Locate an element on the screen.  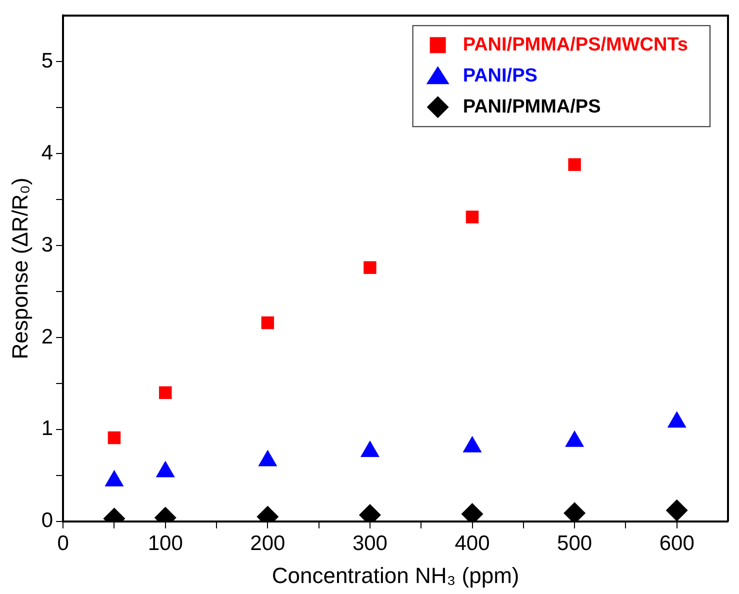
x-tick-label: 300 is located at coordinates (370, 543).